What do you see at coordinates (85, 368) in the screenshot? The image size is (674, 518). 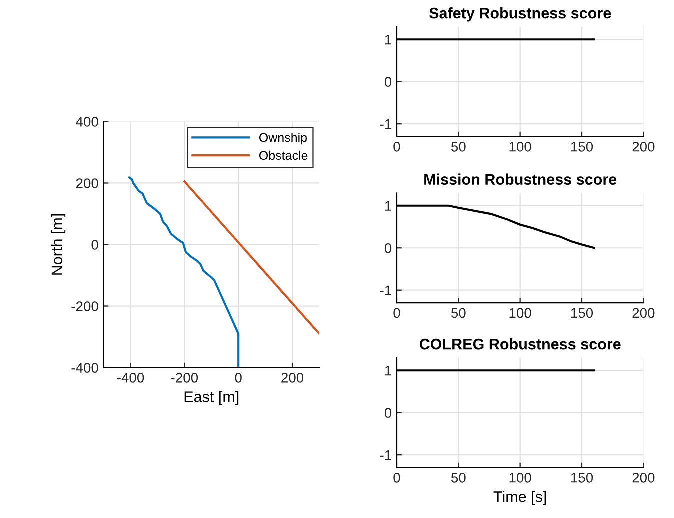 I see `y-tick-label: -400` at bounding box center [85, 368].